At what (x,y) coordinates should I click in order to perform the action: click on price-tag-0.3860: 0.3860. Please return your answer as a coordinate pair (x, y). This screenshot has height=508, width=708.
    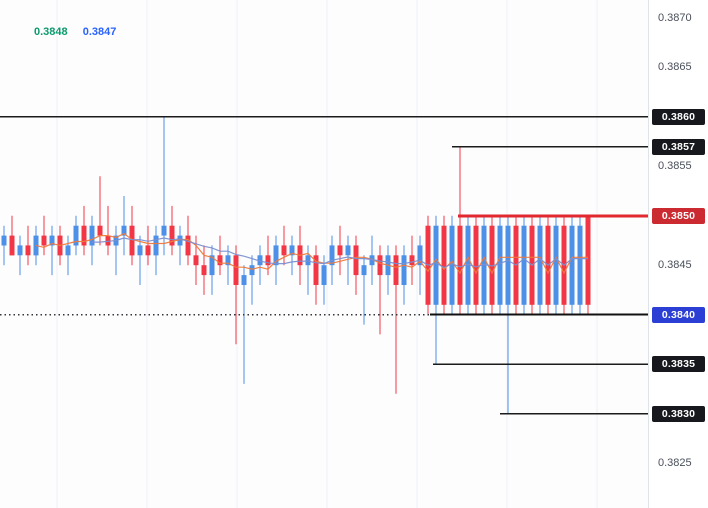
    Looking at the image, I should click on (678, 116).